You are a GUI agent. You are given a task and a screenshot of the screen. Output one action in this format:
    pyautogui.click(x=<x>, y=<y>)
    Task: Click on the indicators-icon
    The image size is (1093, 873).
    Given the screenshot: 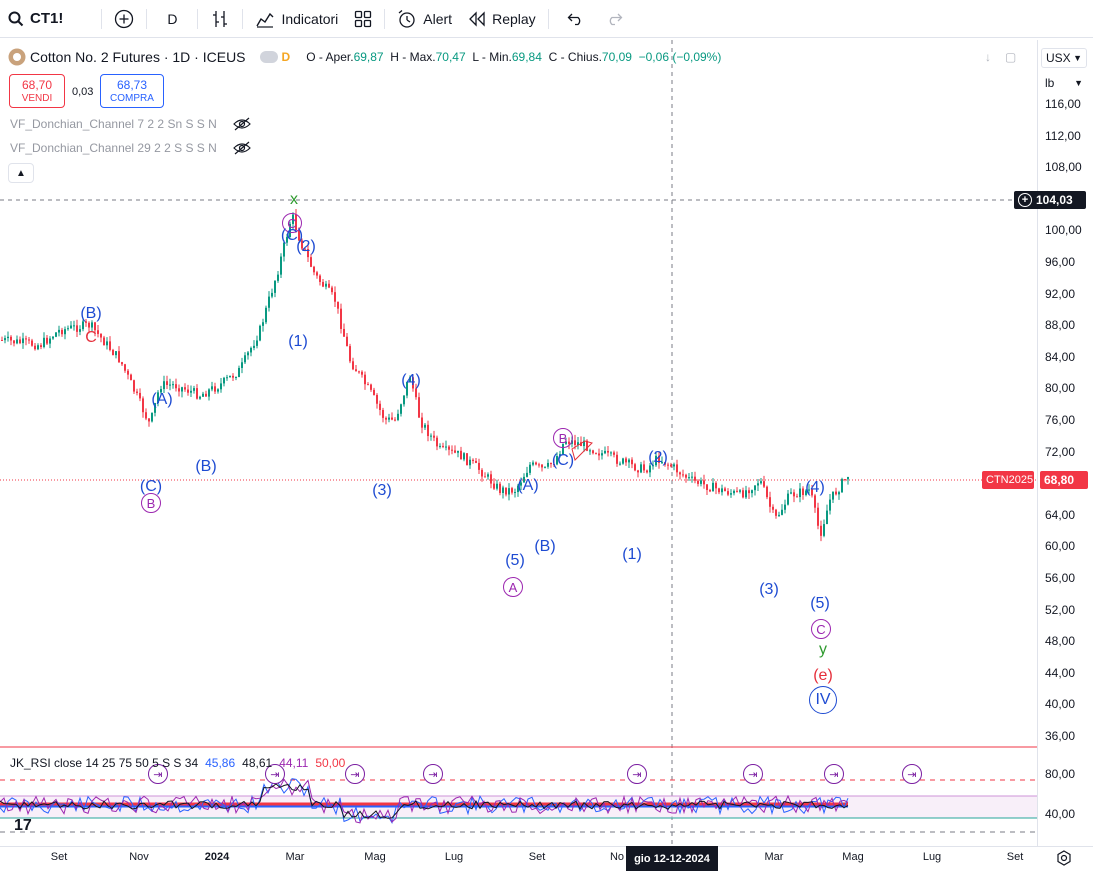 What is the action you would take?
    pyautogui.click(x=265, y=20)
    